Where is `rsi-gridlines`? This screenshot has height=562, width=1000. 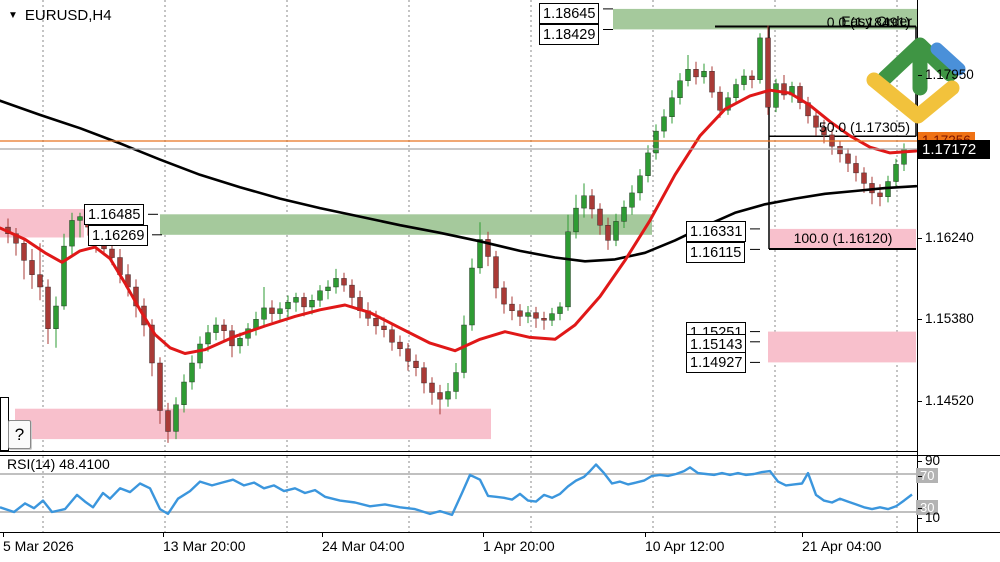 rsi-gridlines is located at coordinates (470, 494).